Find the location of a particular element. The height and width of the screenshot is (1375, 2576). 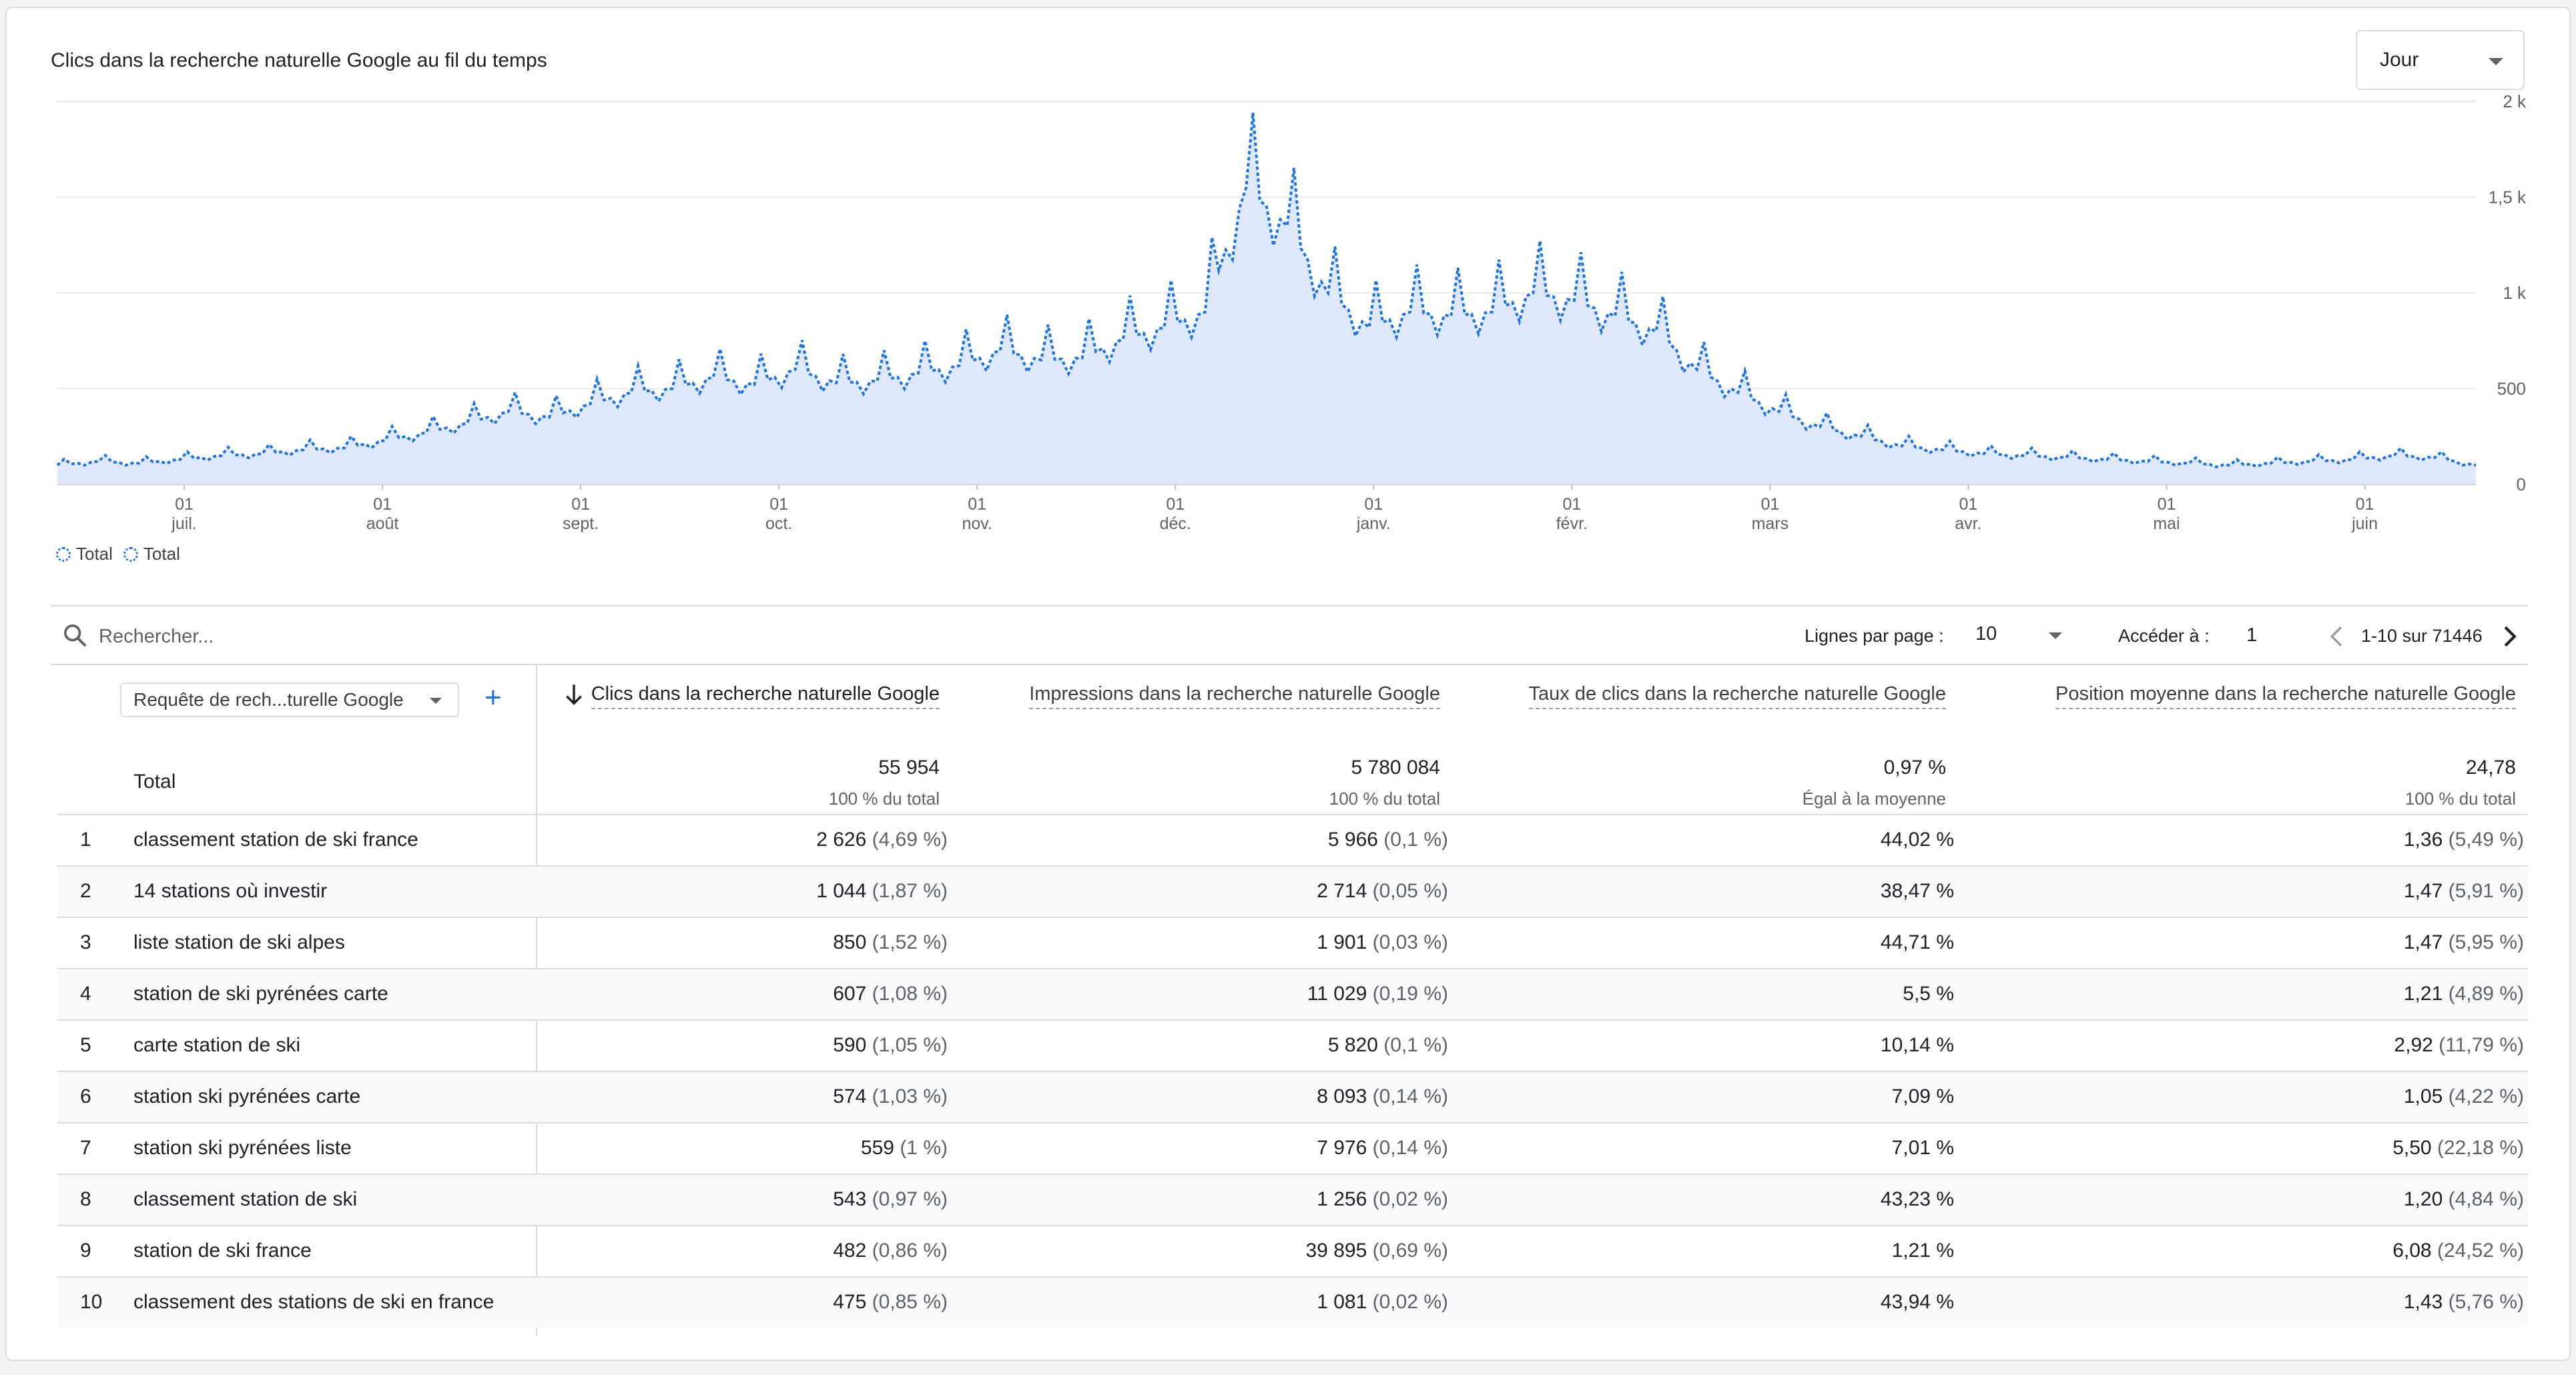

chart-legend: Total Total is located at coordinates (118, 554).